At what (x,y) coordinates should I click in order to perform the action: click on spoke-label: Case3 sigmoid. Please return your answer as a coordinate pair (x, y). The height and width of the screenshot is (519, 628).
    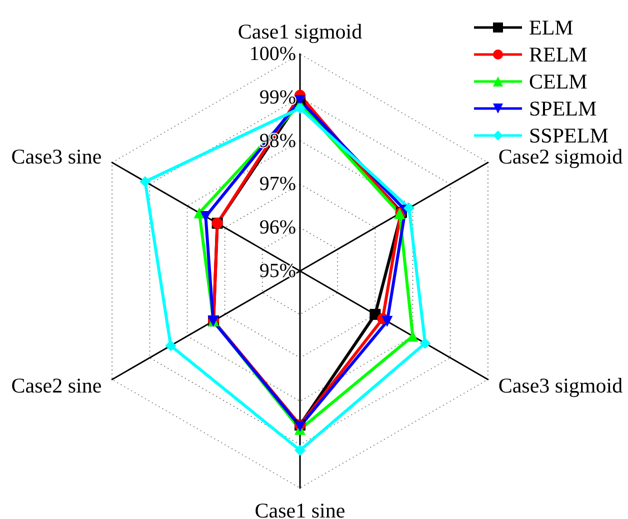
    Looking at the image, I should click on (561, 386).